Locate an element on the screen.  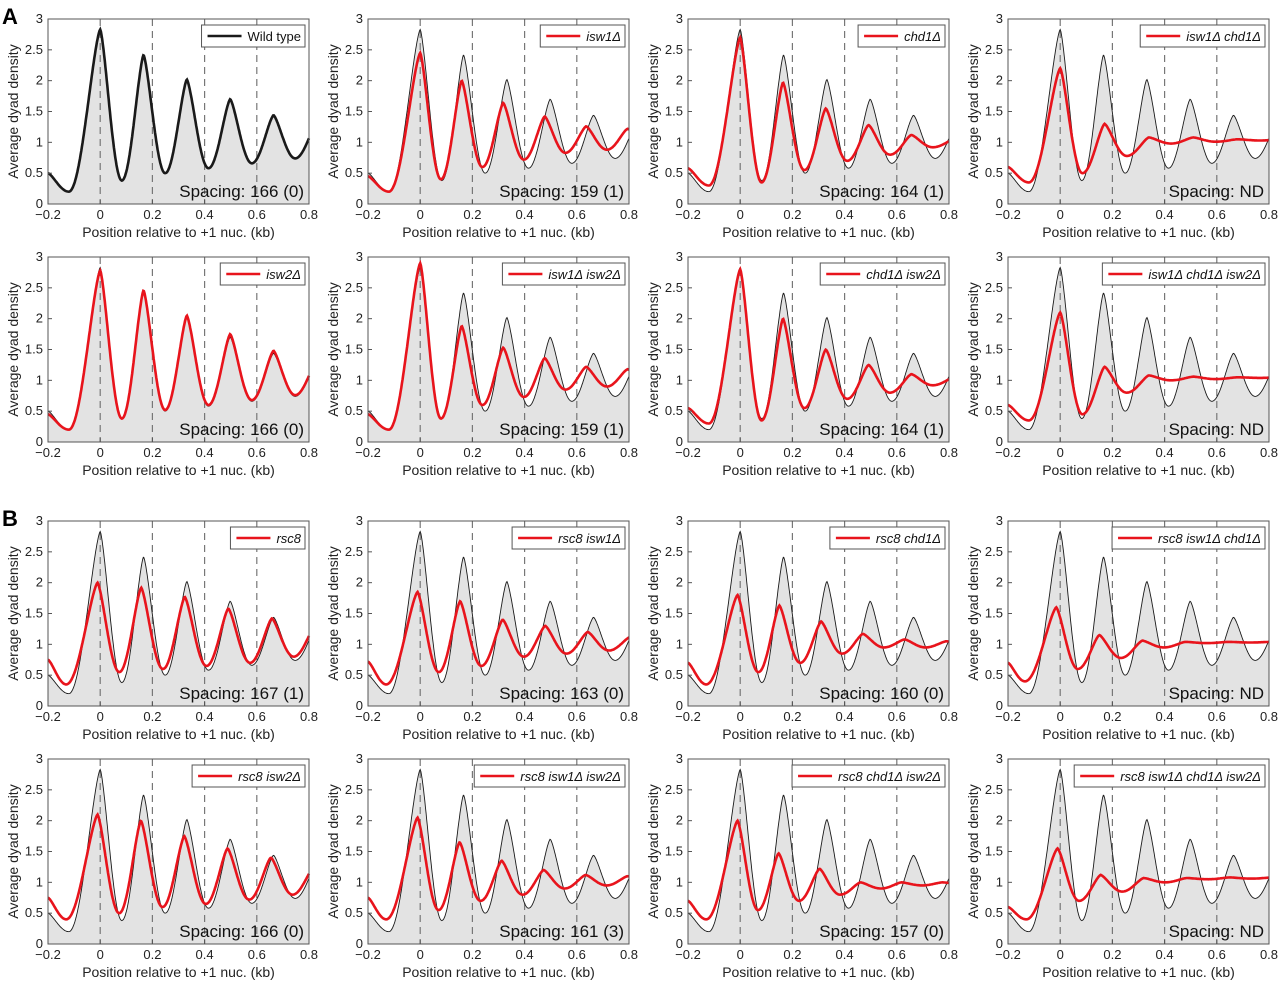
panel-letter-a: A is located at coordinates (10, 16).